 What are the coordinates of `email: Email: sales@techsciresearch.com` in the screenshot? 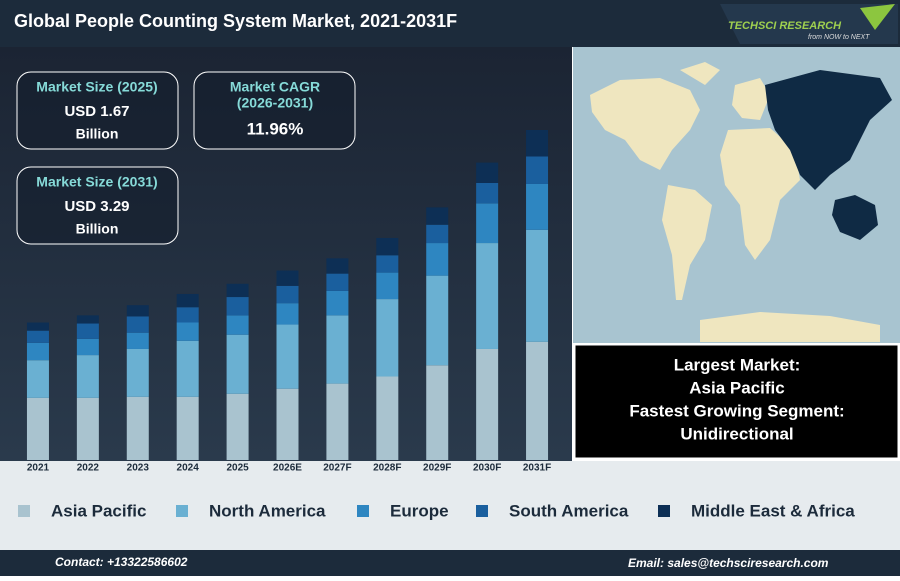 It's located at (728, 563).